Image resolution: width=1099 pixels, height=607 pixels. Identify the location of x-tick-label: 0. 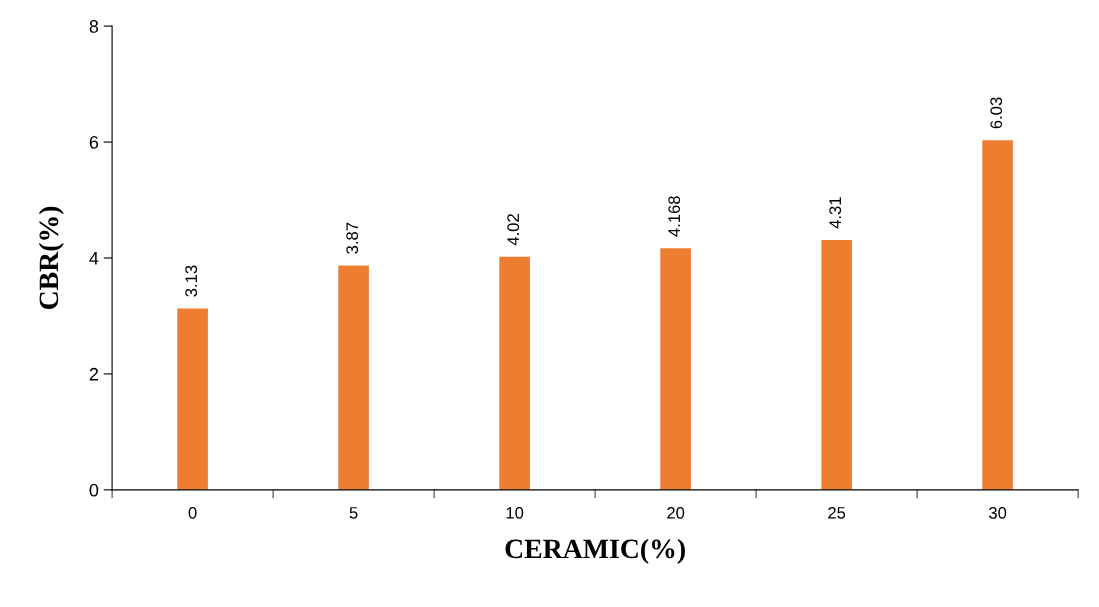
(192, 512).